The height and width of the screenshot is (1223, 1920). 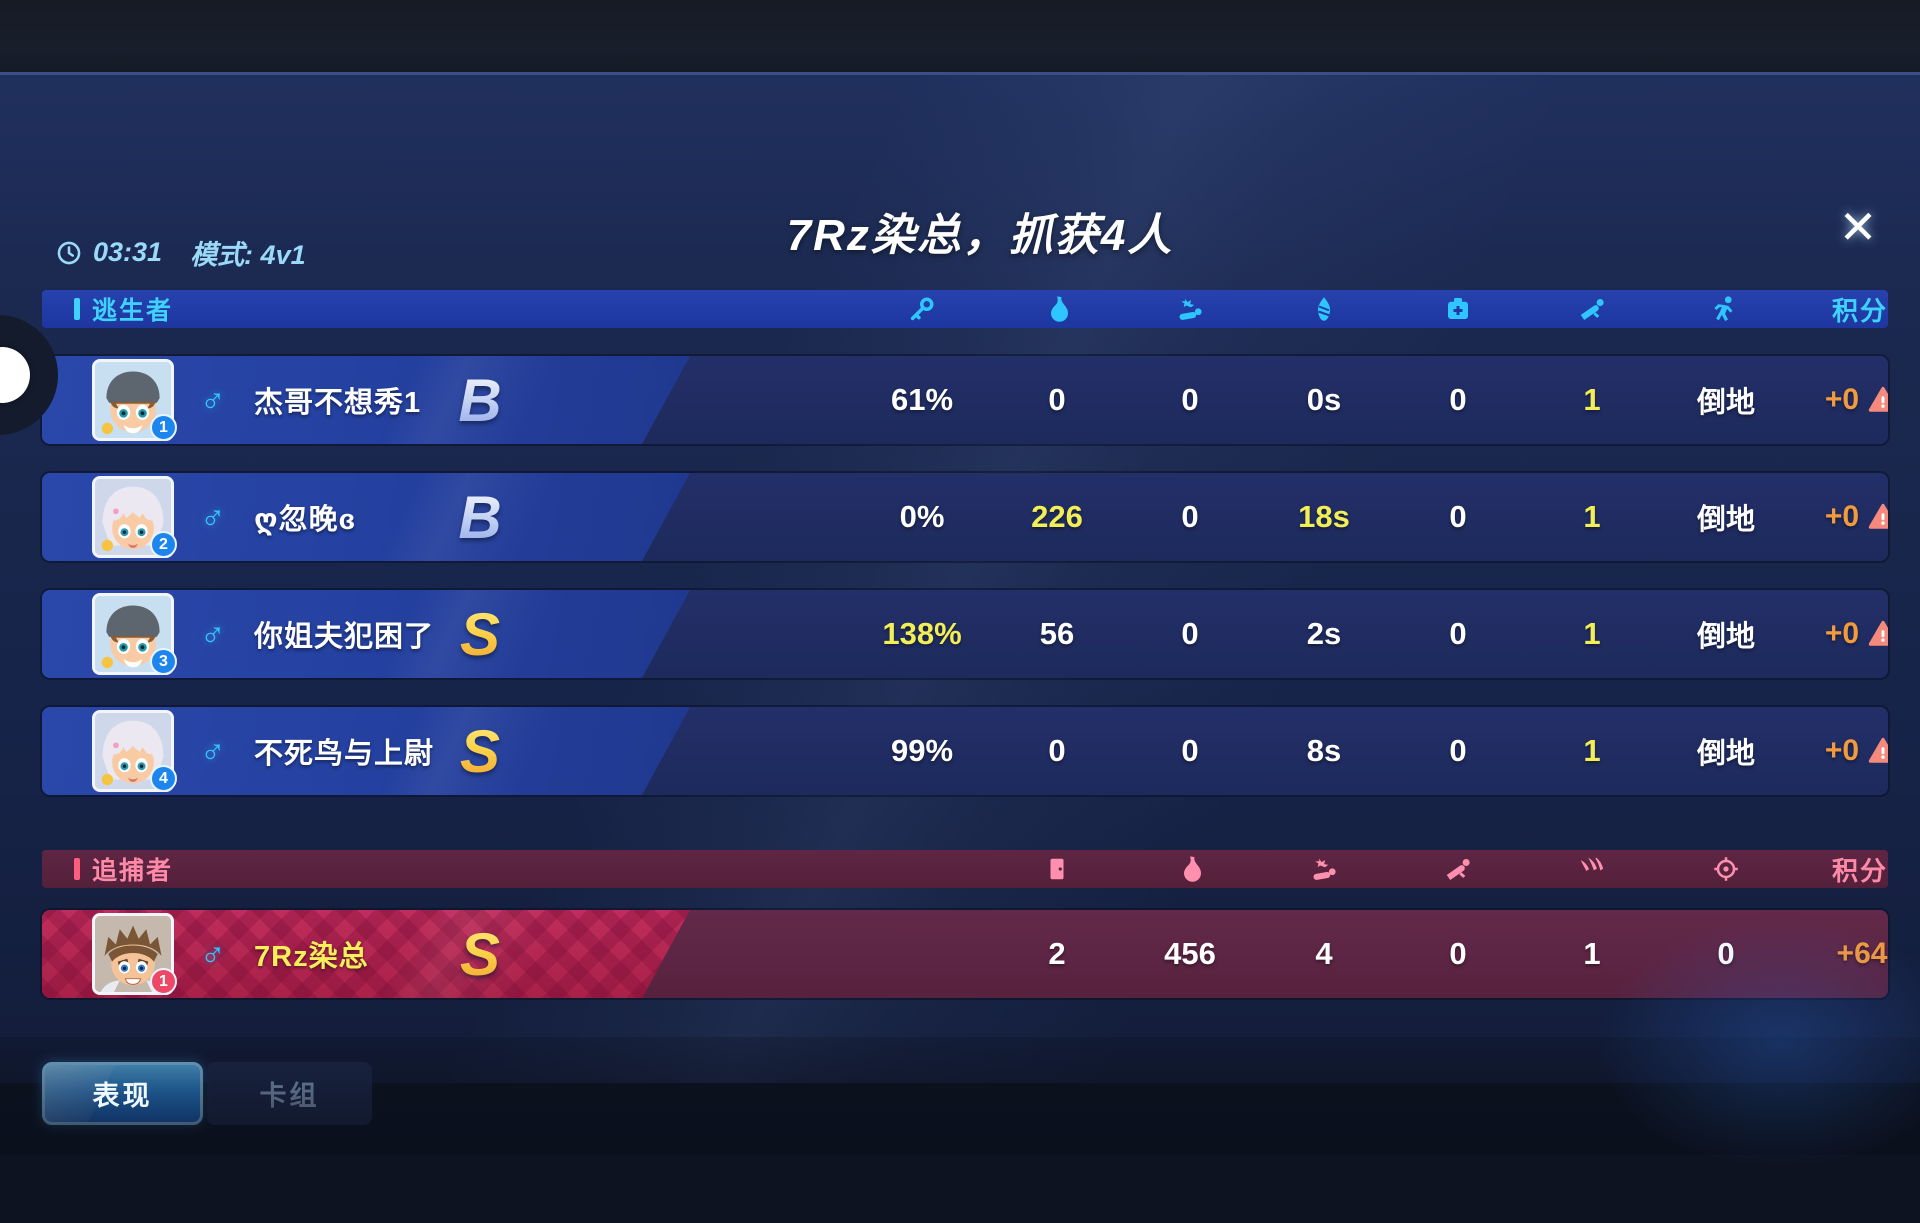 What do you see at coordinates (1726, 954) in the screenshot?
I see `stat-target: 0` at bounding box center [1726, 954].